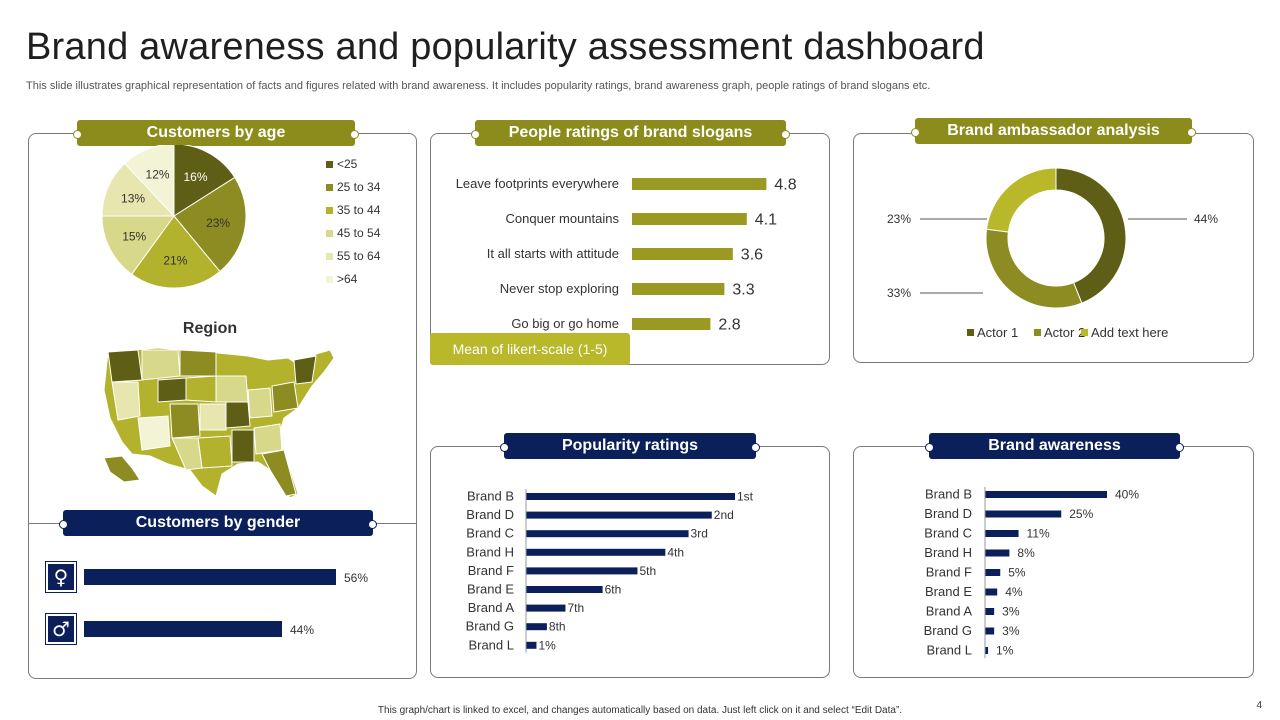 The width and height of the screenshot is (1280, 720). What do you see at coordinates (490, 496) in the screenshot?
I see `bar-category-label: Brand B` at bounding box center [490, 496].